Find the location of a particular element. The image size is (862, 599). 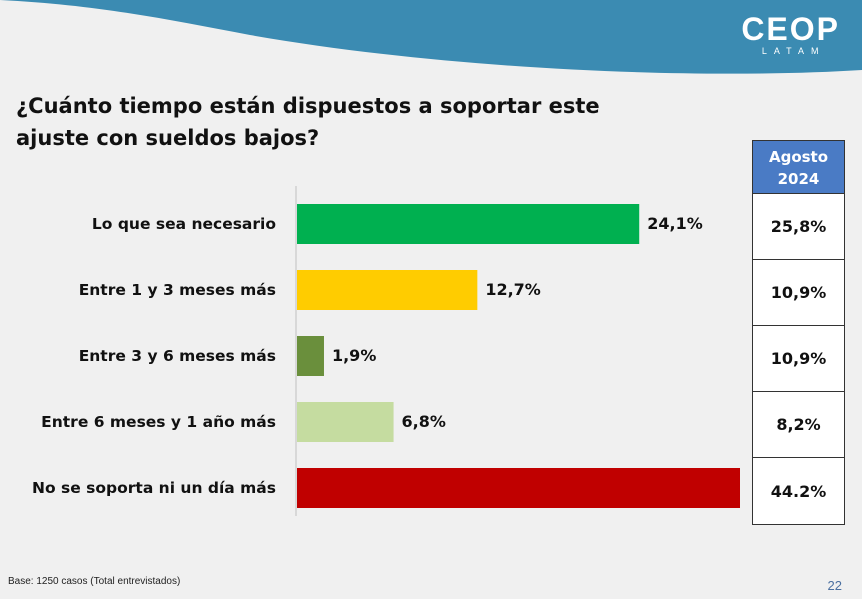

comparison-cell: 8,2% is located at coordinates (798, 425).